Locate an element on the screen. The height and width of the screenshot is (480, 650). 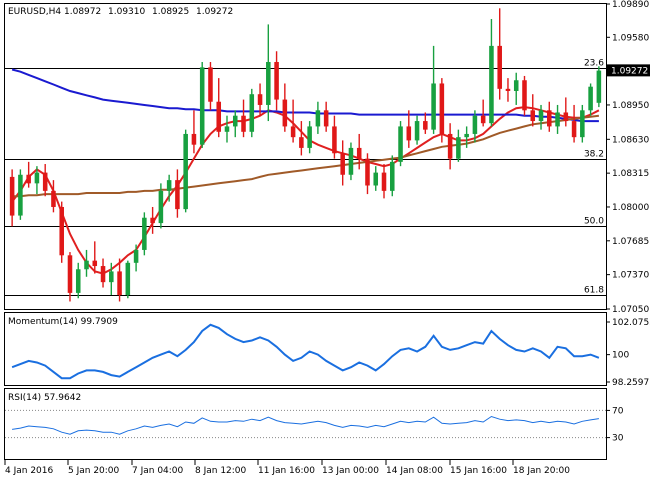
momentum-tick-label: 102.0753 is located at coordinates (631, 323).